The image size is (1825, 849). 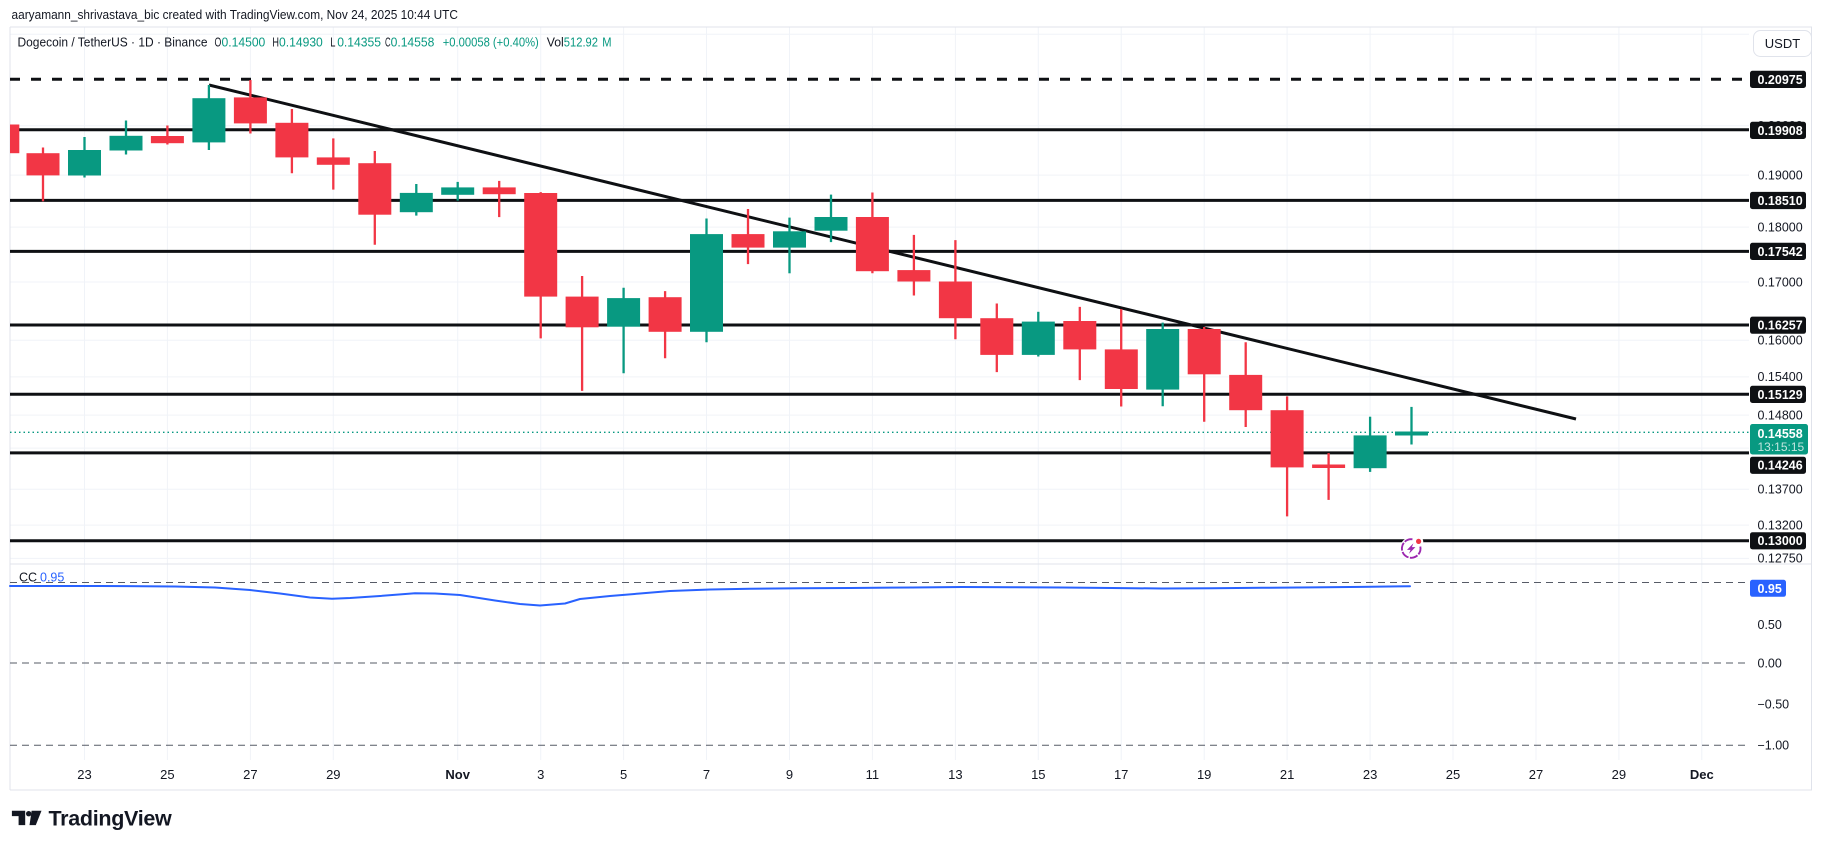 What do you see at coordinates (1038, 774) in the screenshot?
I see `svg-text: 15` at bounding box center [1038, 774].